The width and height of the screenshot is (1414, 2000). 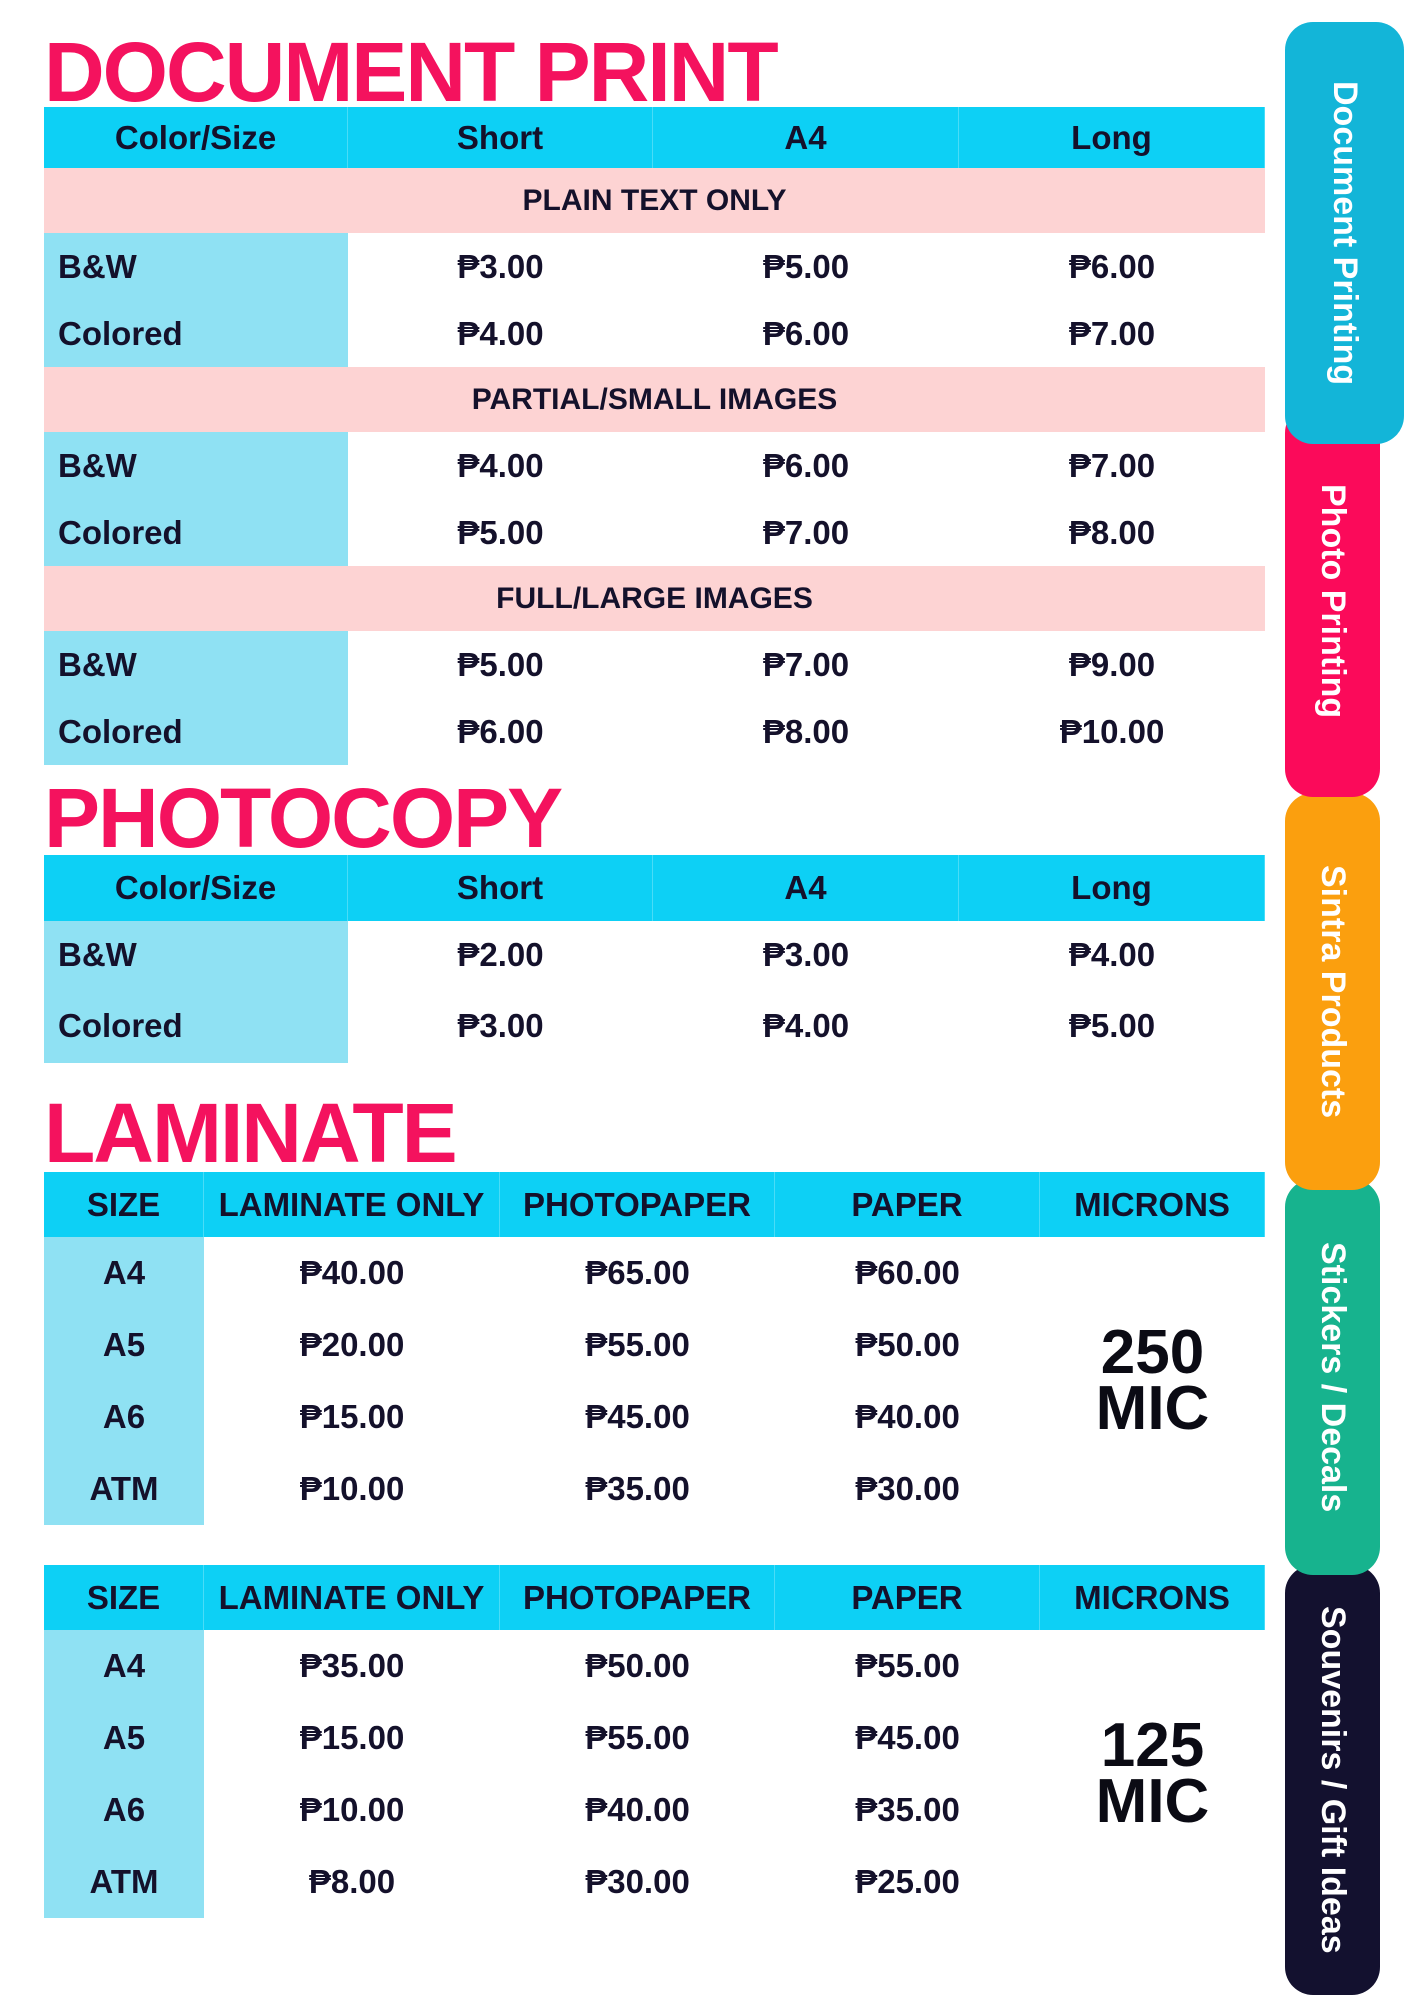 What do you see at coordinates (654, 333) in the screenshot?
I see `table-row: Colored ₱4.00 ₱6.00 ₱7.00` at bounding box center [654, 333].